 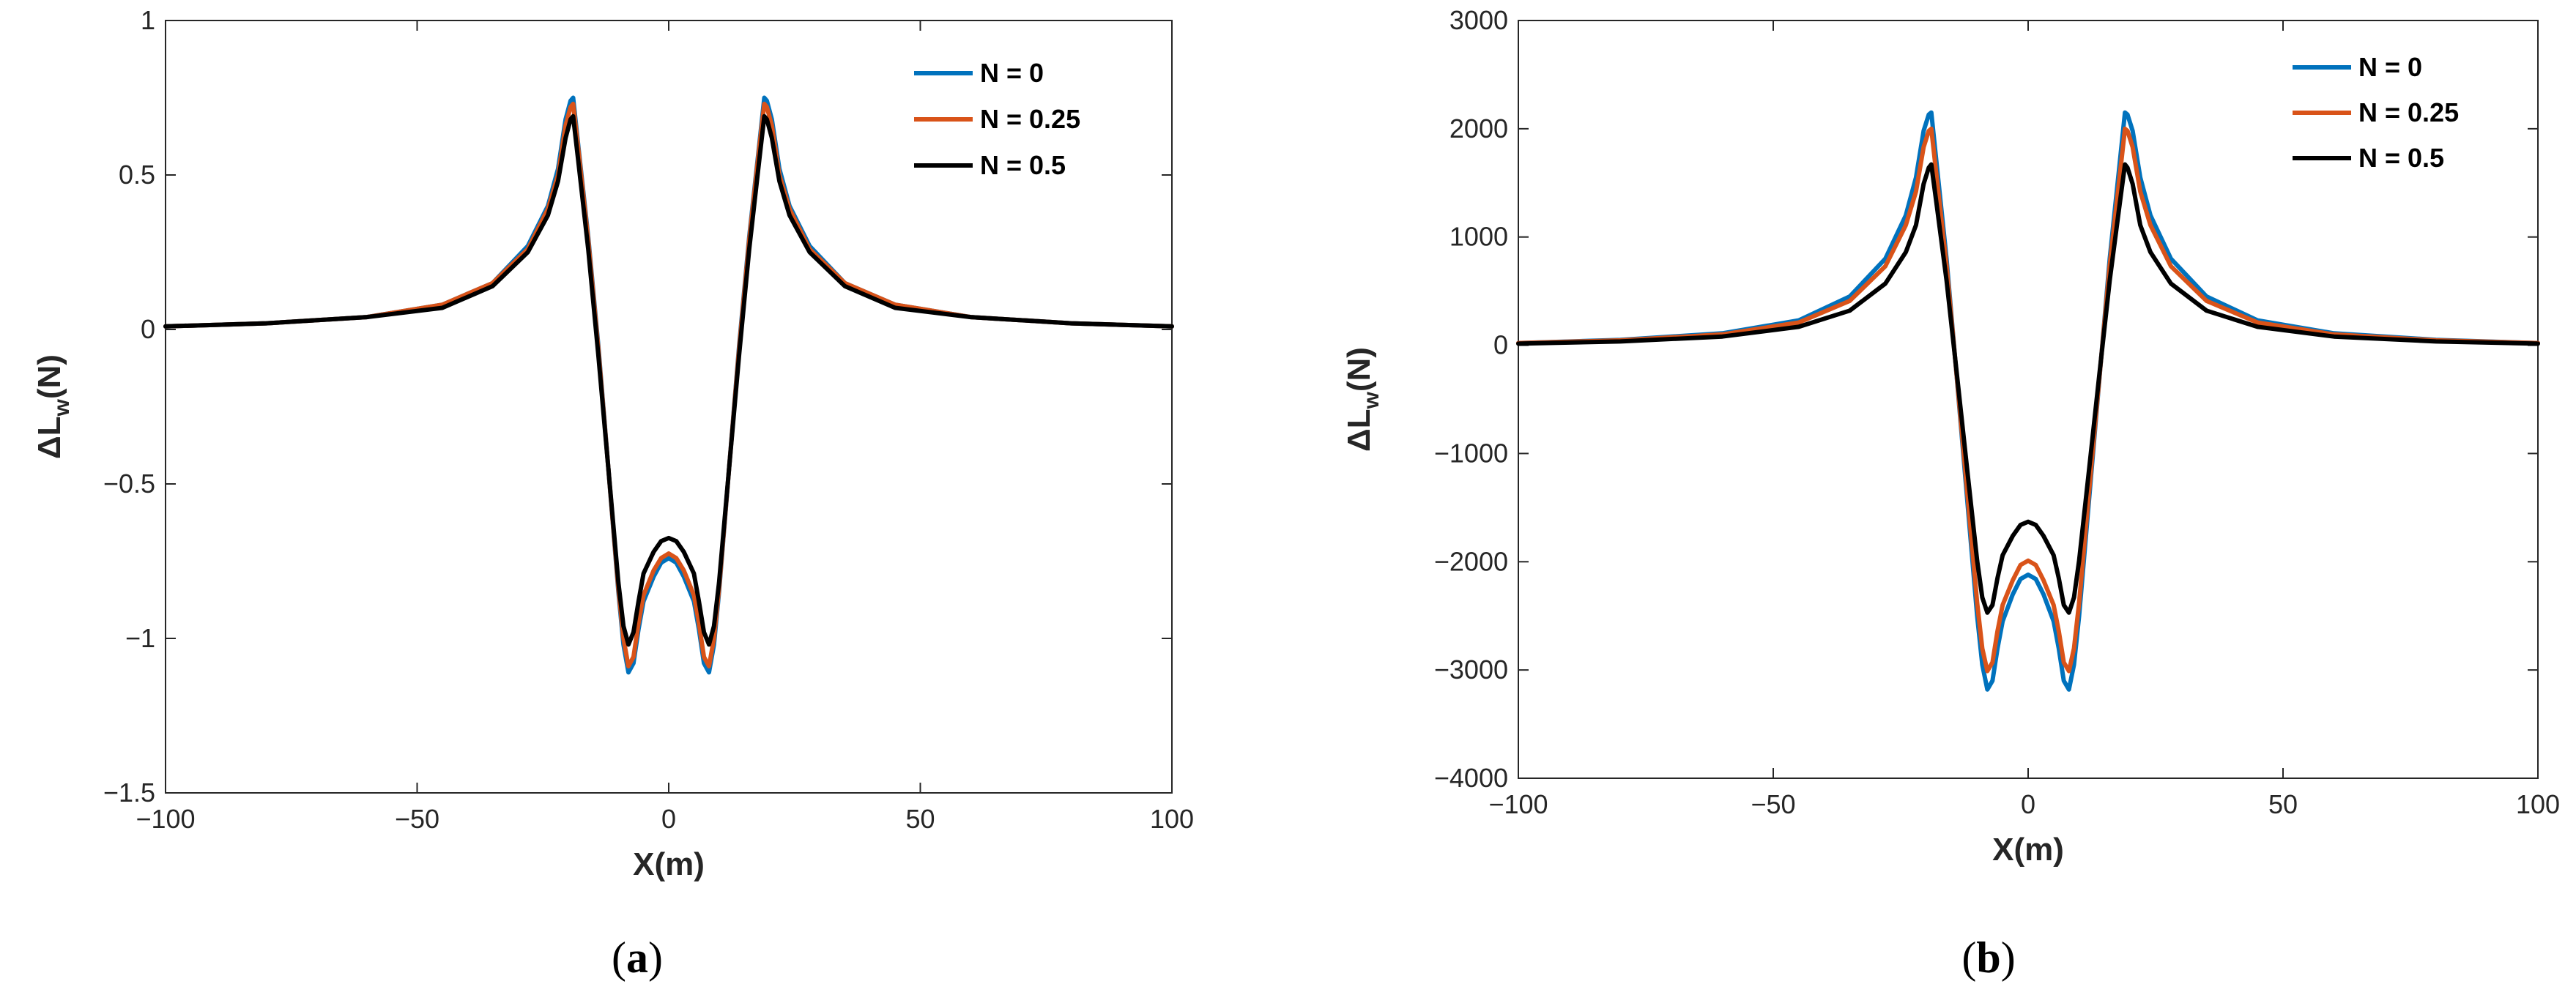 What do you see at coordinates (1988, 957) in the screenshot?
I see `panel-caption: (b)` at bounding box center [1988, 957].